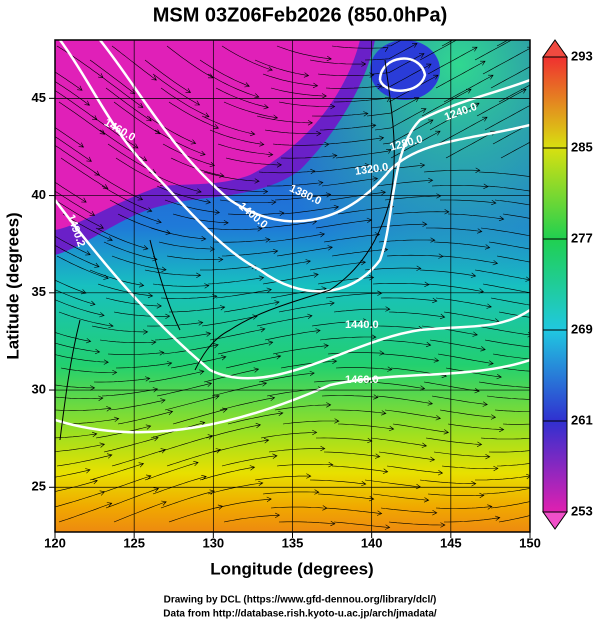 The width and height of the screenshot is (599, 625). I want to click on title: MSM 03Z06Feb2026 (850.0hPa), so click(300, 15).